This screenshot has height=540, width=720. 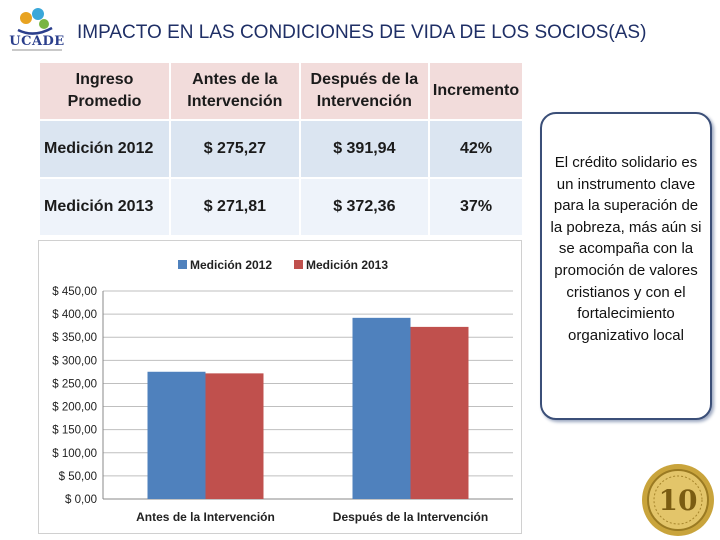 I want to click on table-row: Medición 2012 $ 275,27 $ 391,94 42%, so click(x=280, y=149).